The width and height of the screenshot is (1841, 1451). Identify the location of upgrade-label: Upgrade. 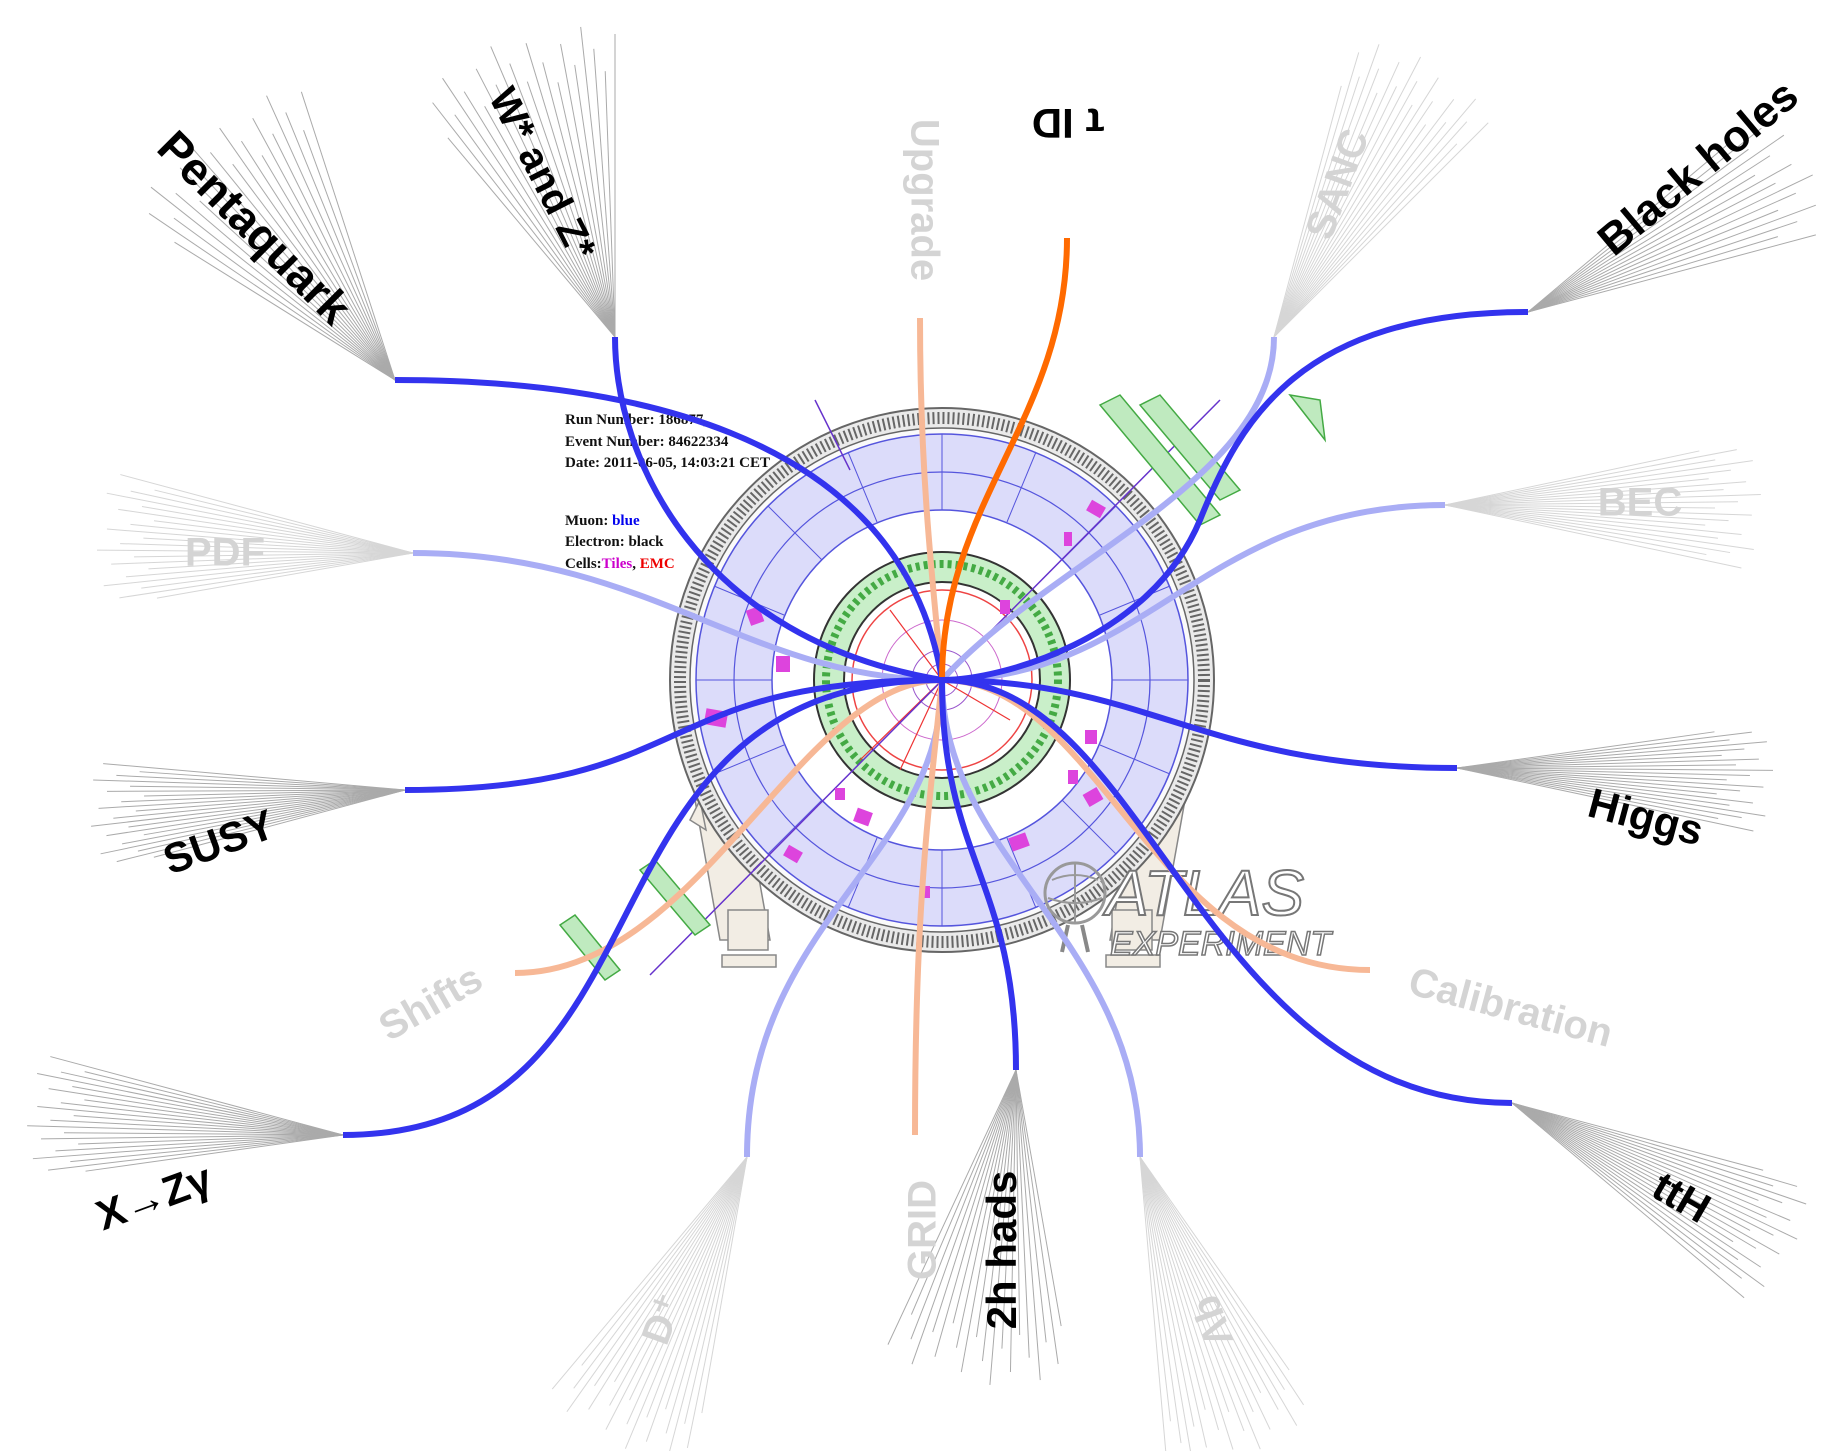
(924, 200).